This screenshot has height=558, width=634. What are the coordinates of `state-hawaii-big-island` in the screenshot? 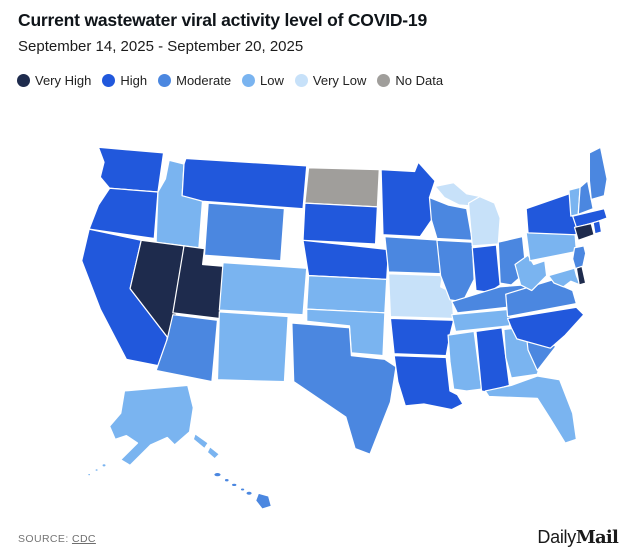 It's located at (263, 501).